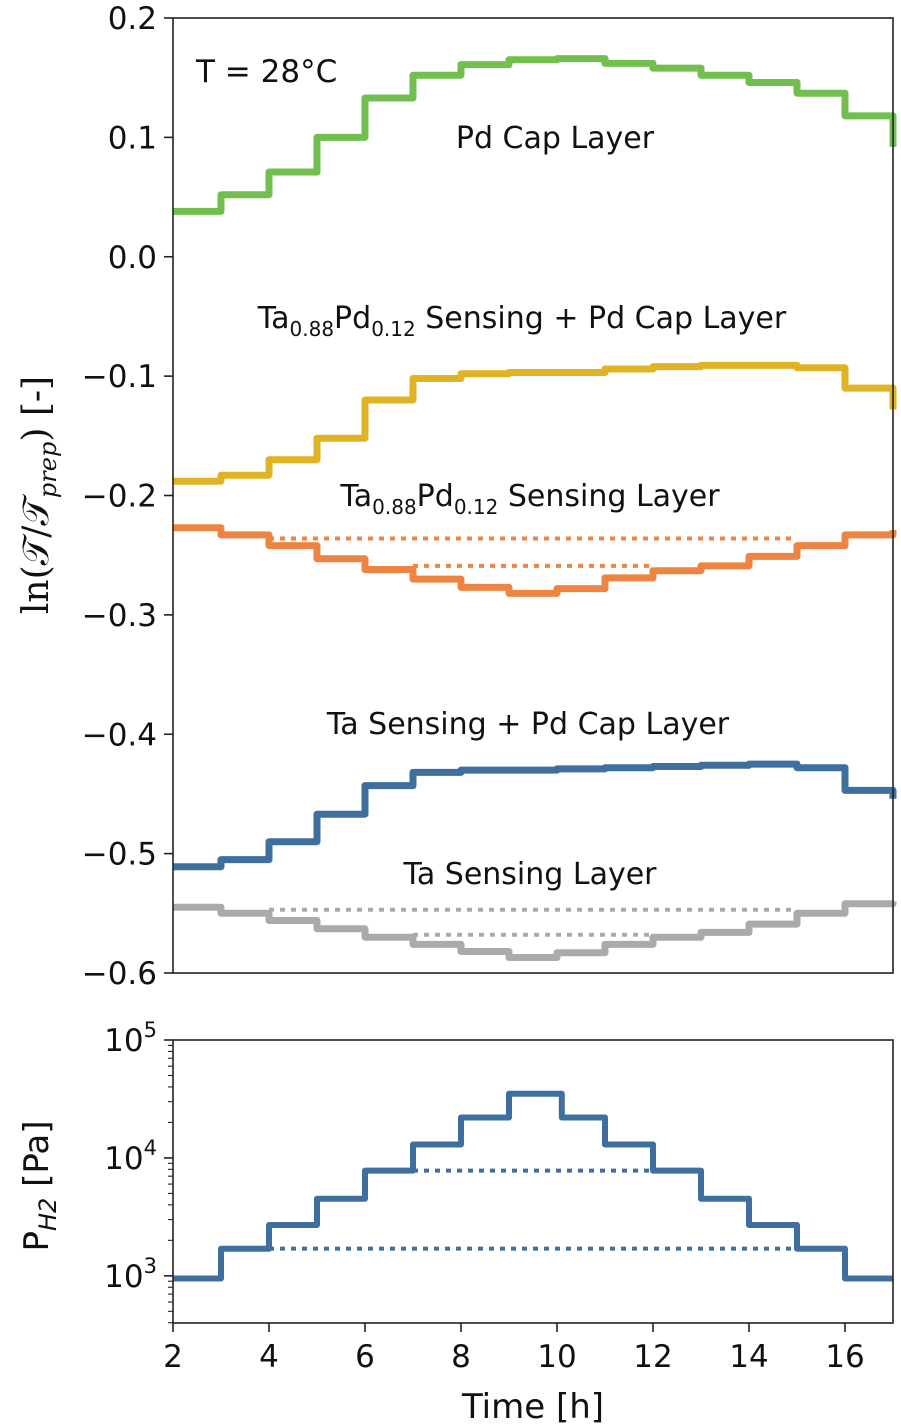 The width and height of the screenshot is (901, 1425). Describe the element at coordinates (132, 19) in the screenshot. I see `top-y-tick-label: 0.2` at that location.